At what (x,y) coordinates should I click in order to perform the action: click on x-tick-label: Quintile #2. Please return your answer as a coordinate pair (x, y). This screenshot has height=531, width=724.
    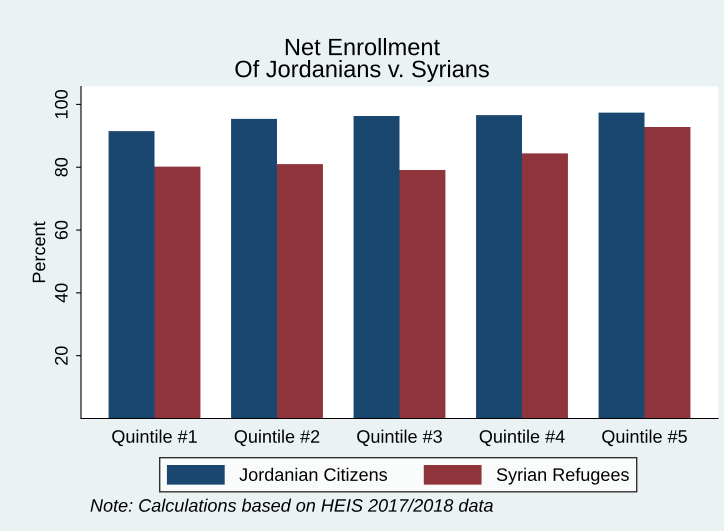
    Looking at the image, I should click on (277, 438).